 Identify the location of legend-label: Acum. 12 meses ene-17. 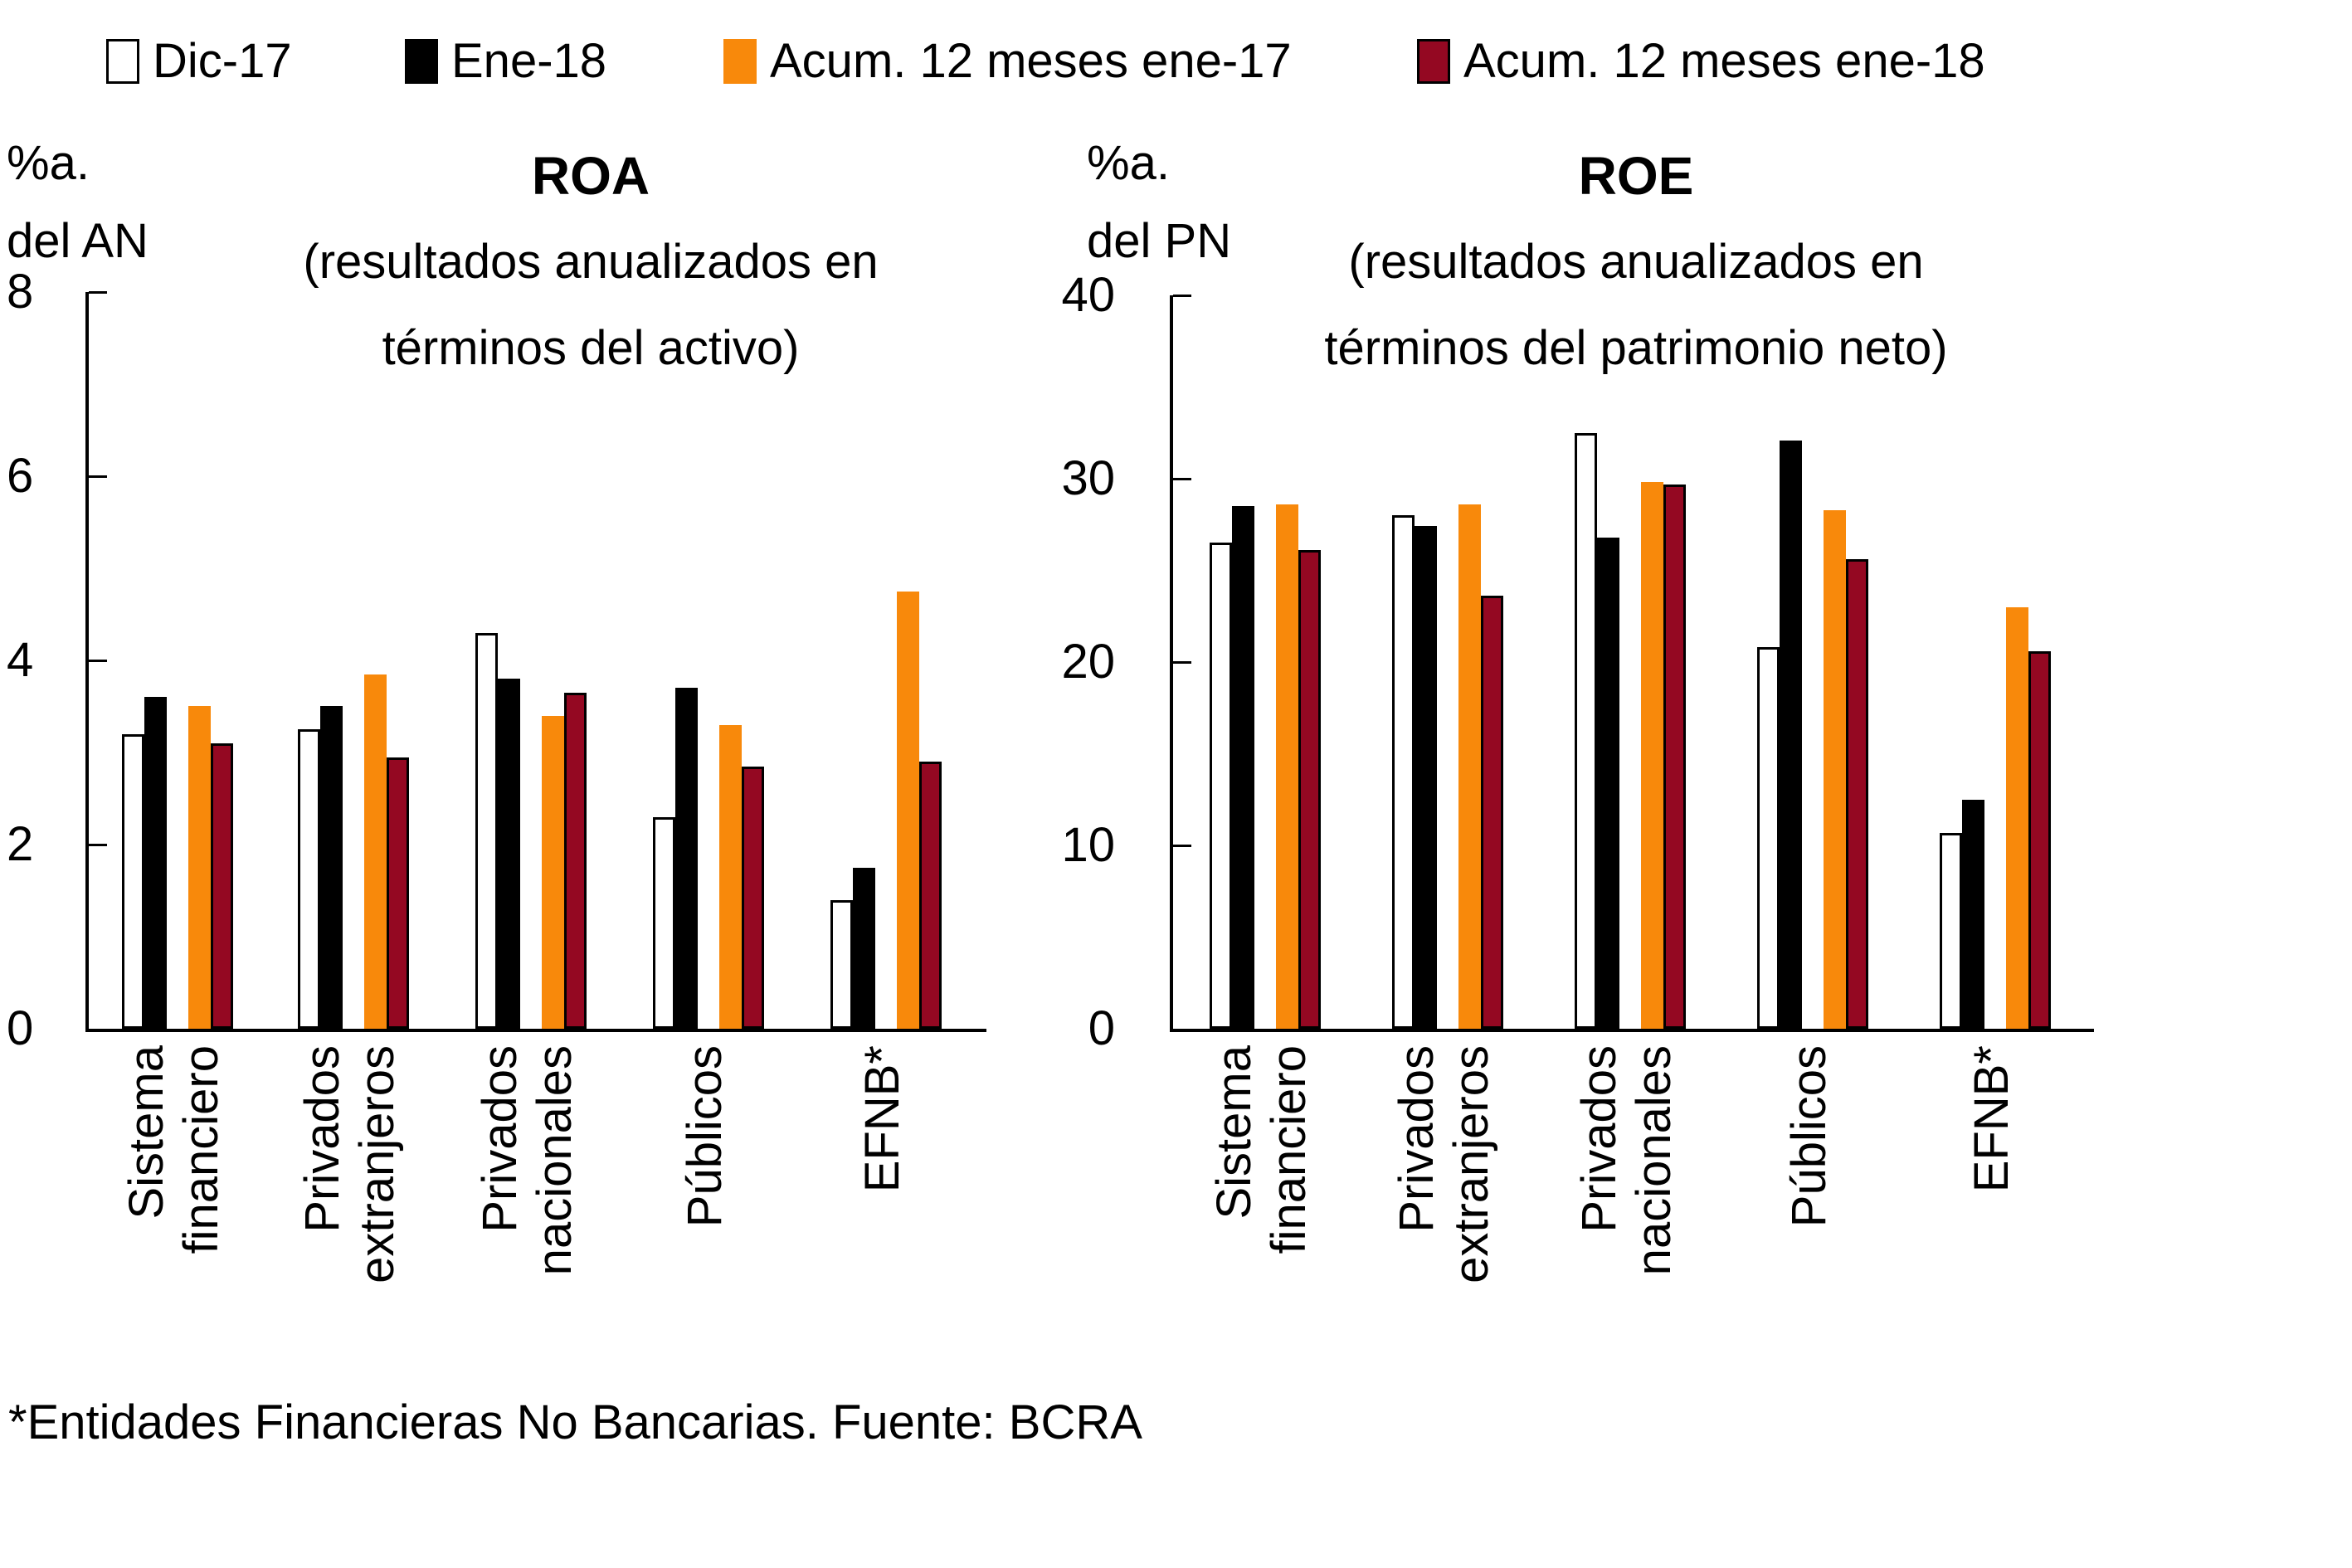
(1031, 61).